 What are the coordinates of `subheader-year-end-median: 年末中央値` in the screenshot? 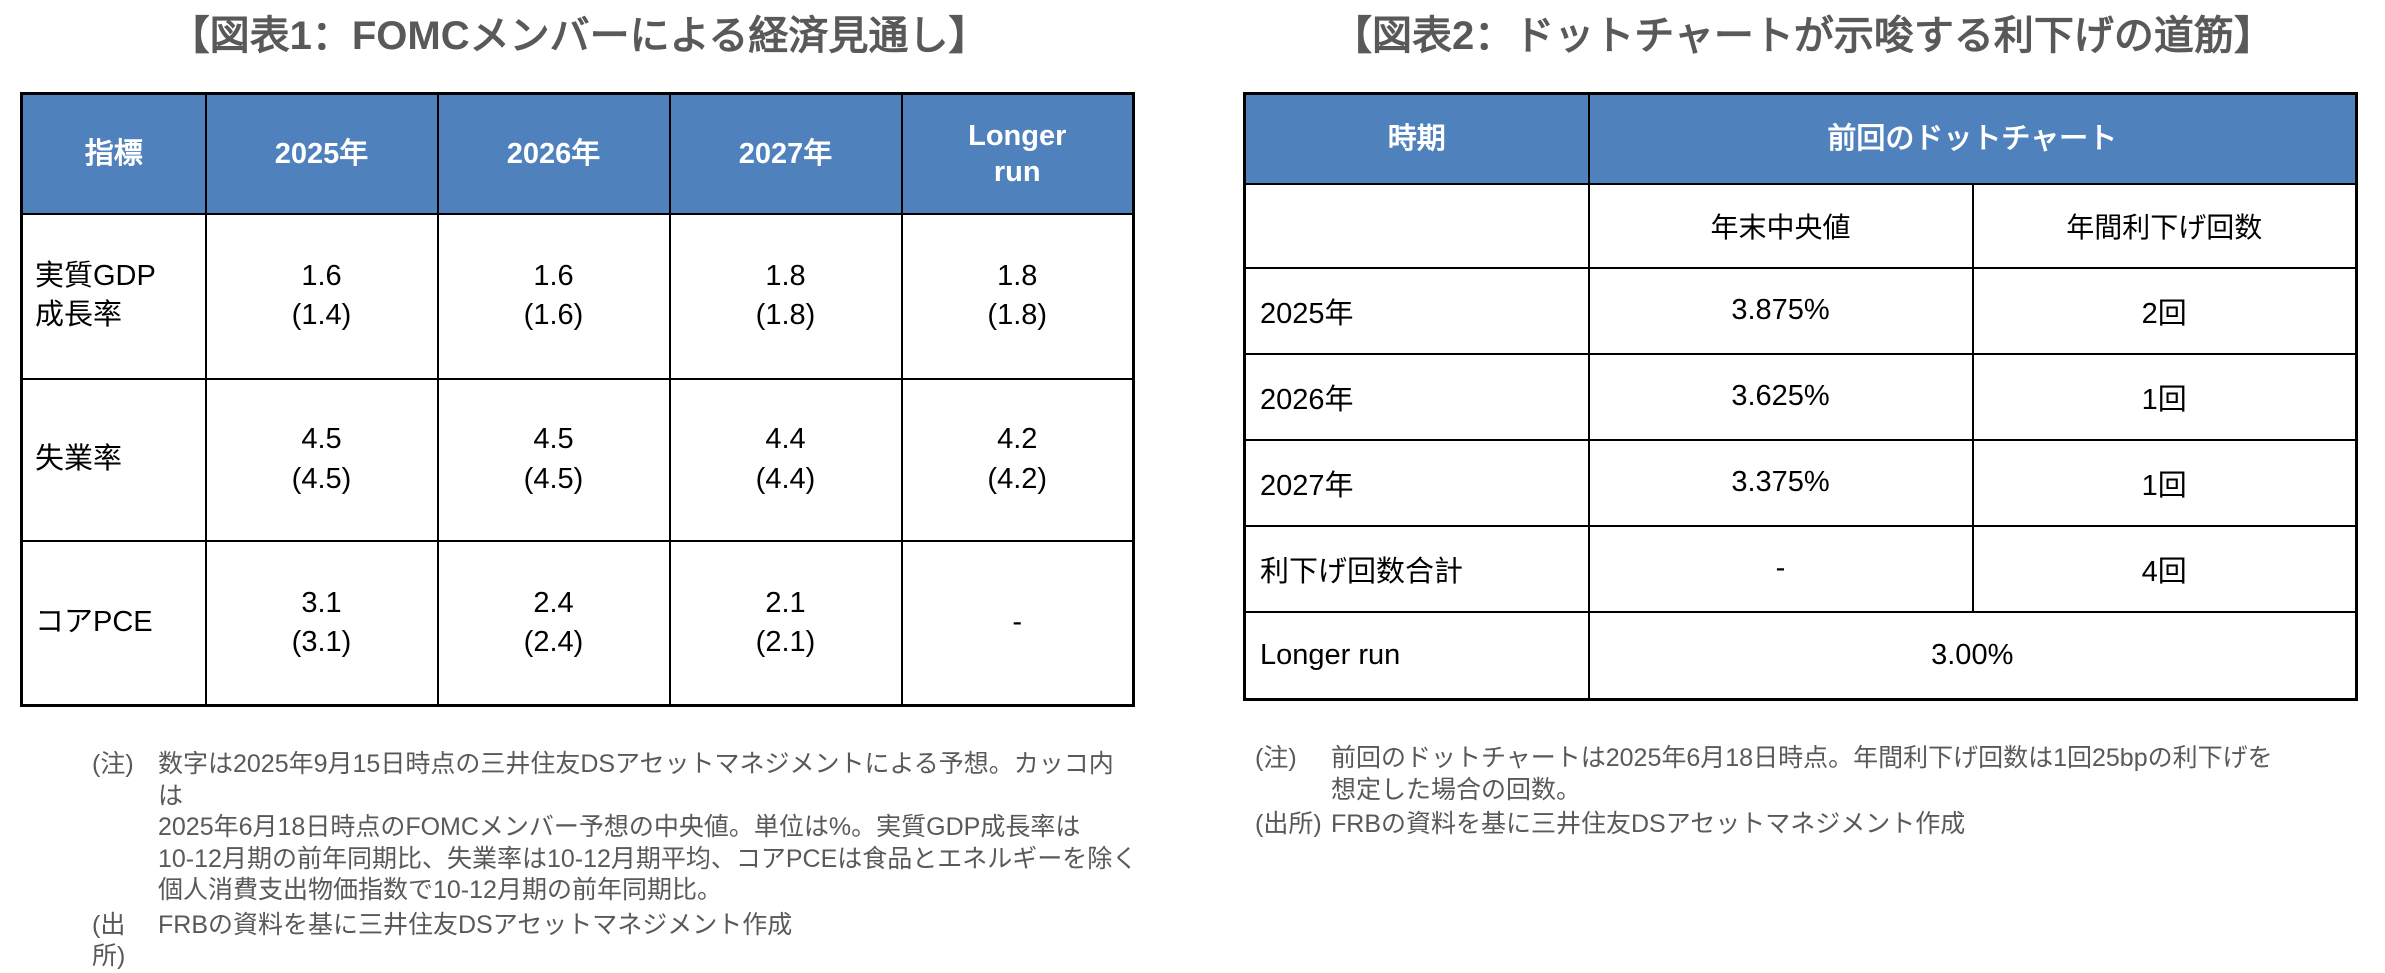 It's located at (1780, 225).